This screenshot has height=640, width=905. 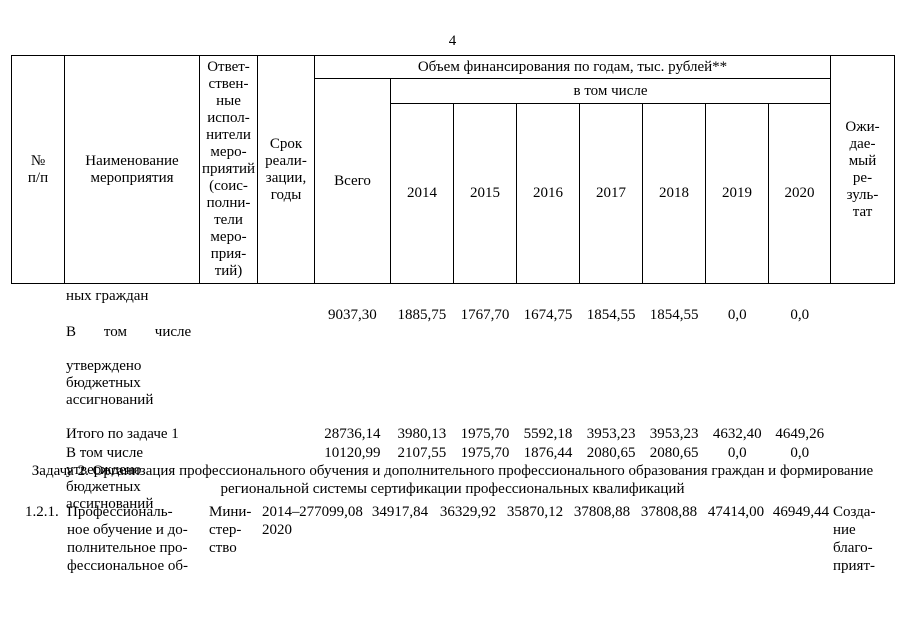 What do you see at coordinates (286, 169) in the screenshot?
I see `header-cell-period: Срок реали- зации, годы` at bounding box center [286, 169].